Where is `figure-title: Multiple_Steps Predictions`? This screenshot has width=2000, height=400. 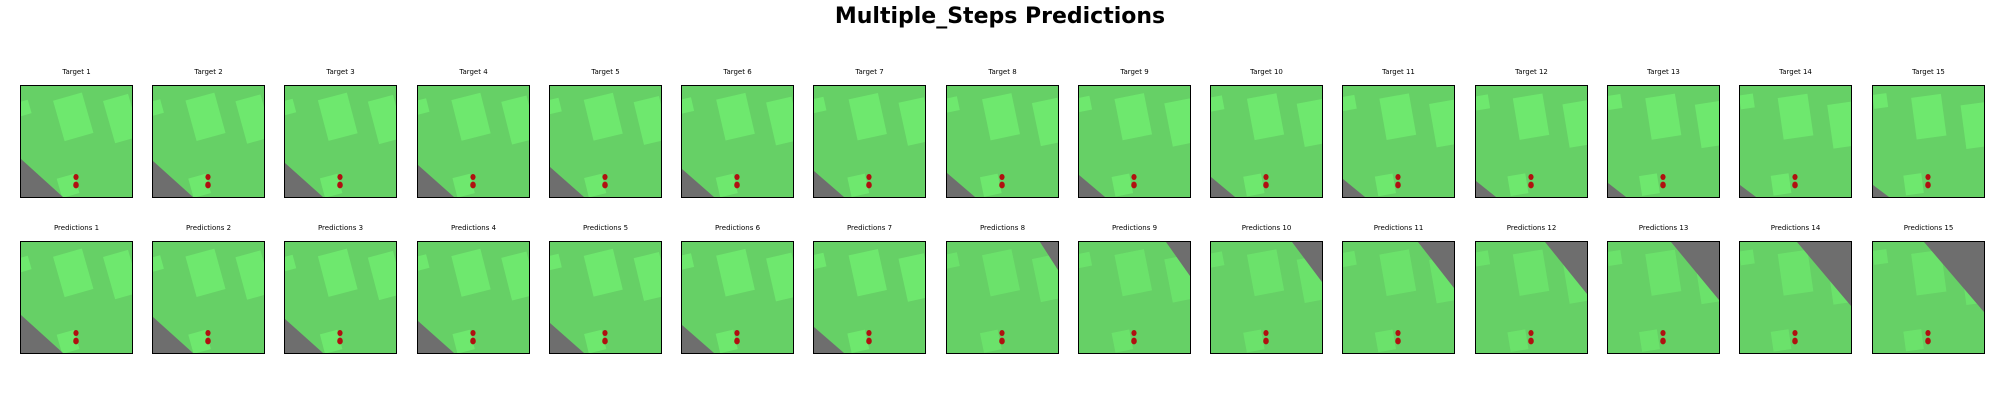 figure-title: Multiple_Steps Predictions is located at coordinates (1000, 16).